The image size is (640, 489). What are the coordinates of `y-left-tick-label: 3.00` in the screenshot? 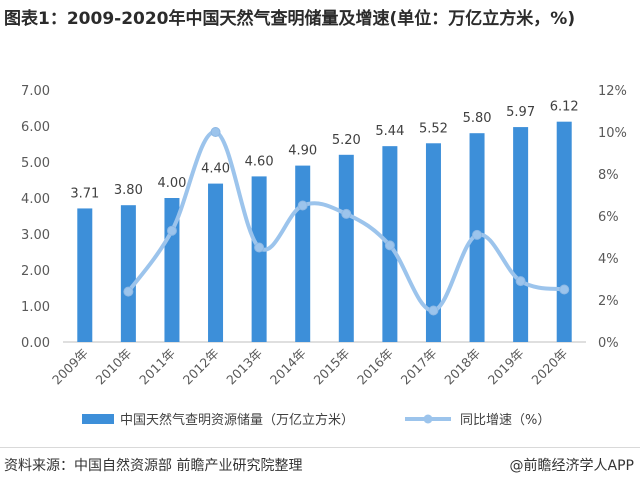 It's located at (35, 235).